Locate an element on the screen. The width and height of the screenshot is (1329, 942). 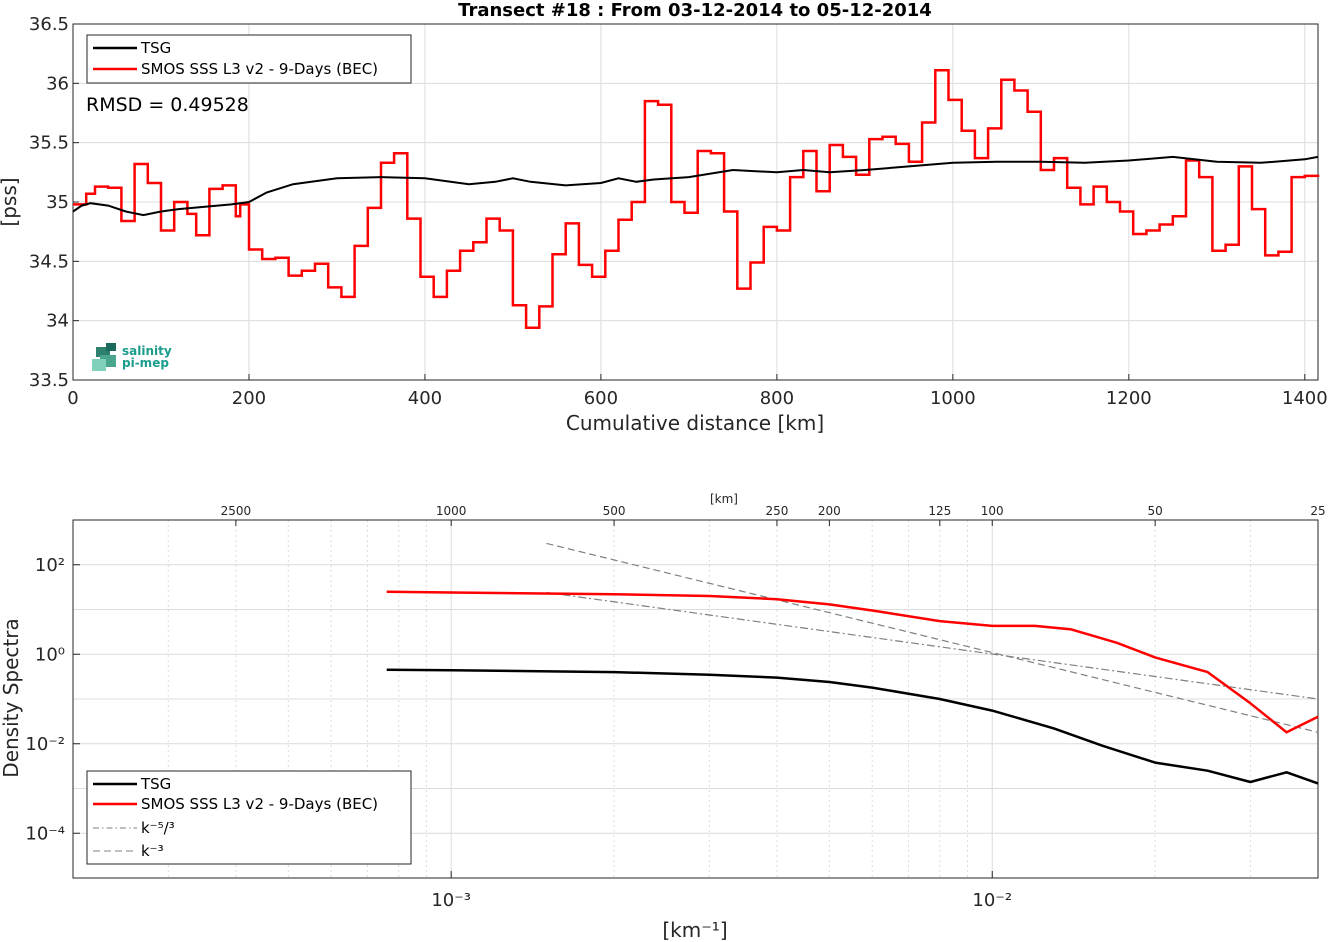
bottom-x-axis-label: [km⁻¹] is located at coordinates (694, 930).